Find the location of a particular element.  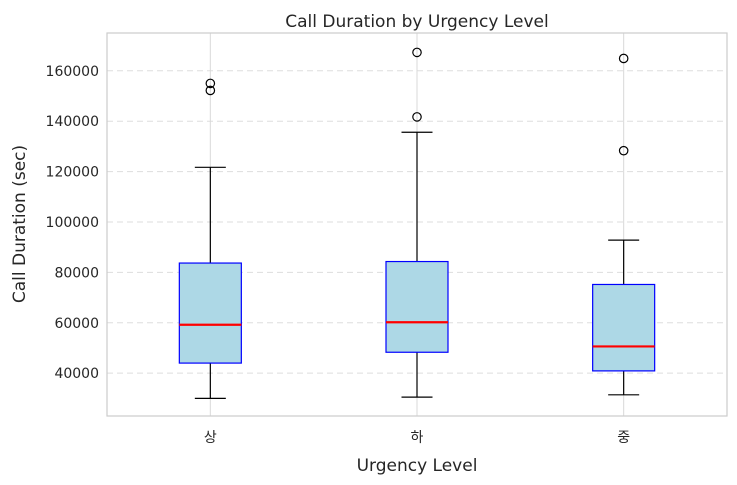

y-tick-label: 160000 is located at coordinates (72, 72).